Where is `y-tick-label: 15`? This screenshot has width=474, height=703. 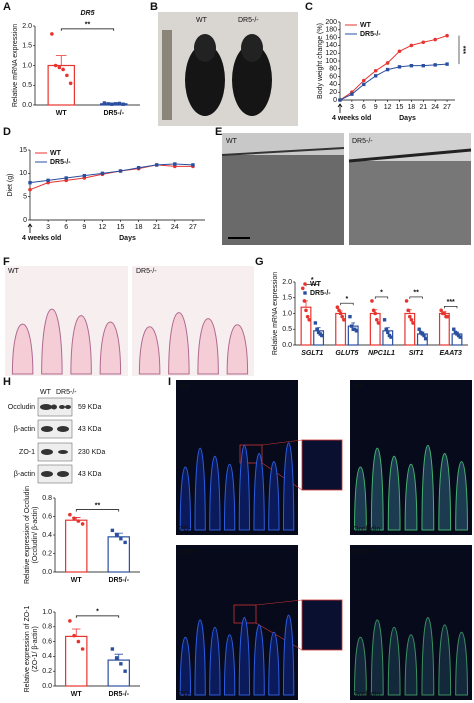
y-tick-label: 15 is located at coordinates (23, 150).